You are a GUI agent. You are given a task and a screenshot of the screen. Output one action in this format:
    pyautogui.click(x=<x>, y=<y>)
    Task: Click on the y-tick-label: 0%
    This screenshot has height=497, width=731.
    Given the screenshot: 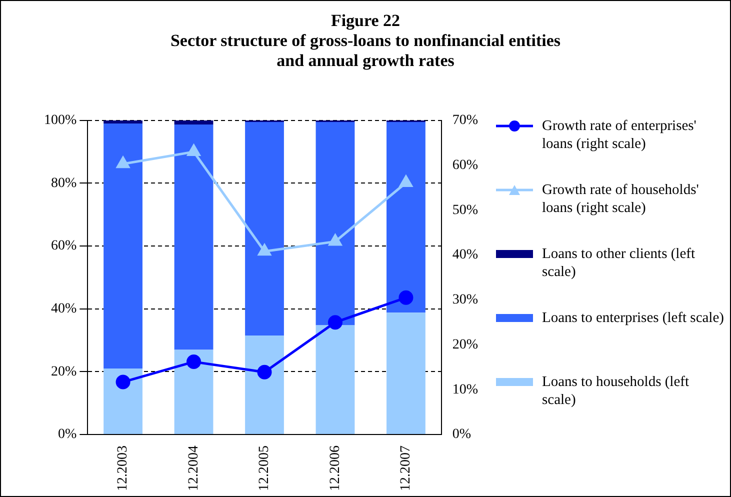 What is the action you would take?
    pyautogui.click(x=67, y=434)
    